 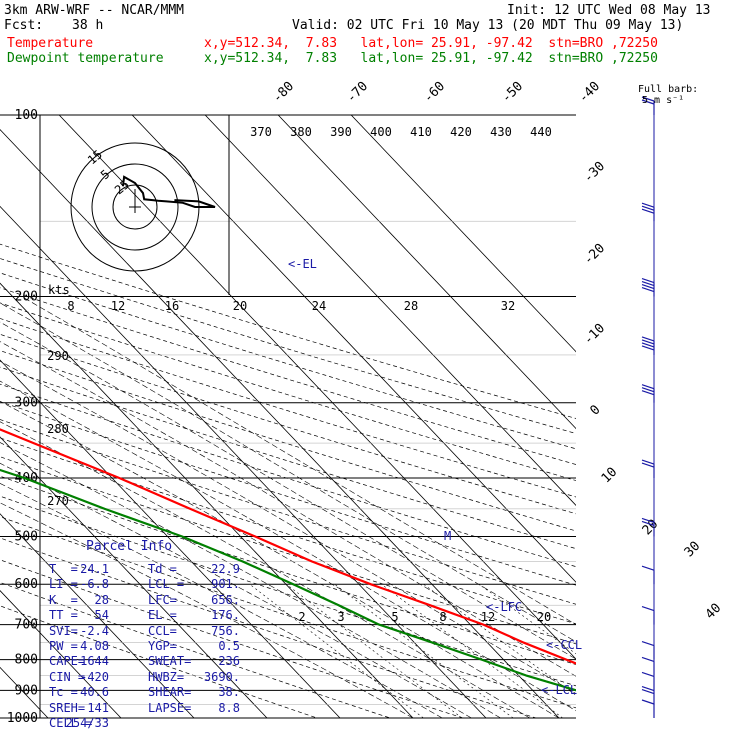 I want to click on parcel-info-cell: TT =, so click(x=63, y=615).